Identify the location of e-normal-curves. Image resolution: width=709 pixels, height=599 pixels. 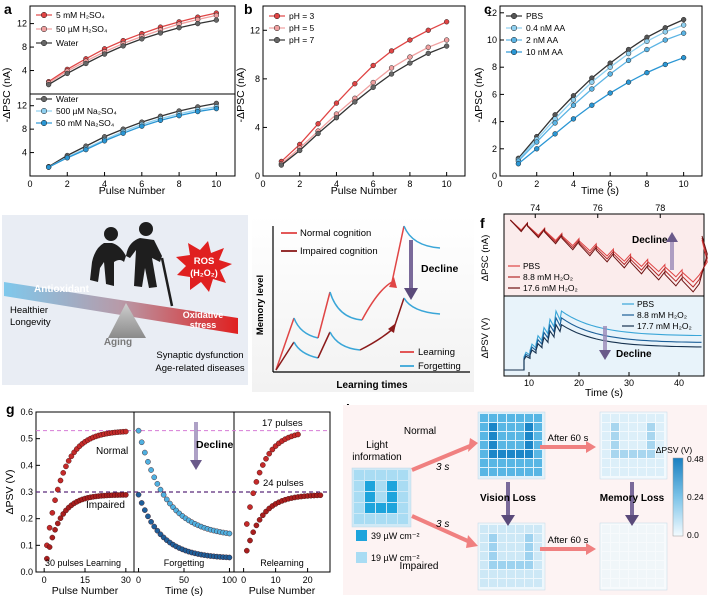
(358, 298).